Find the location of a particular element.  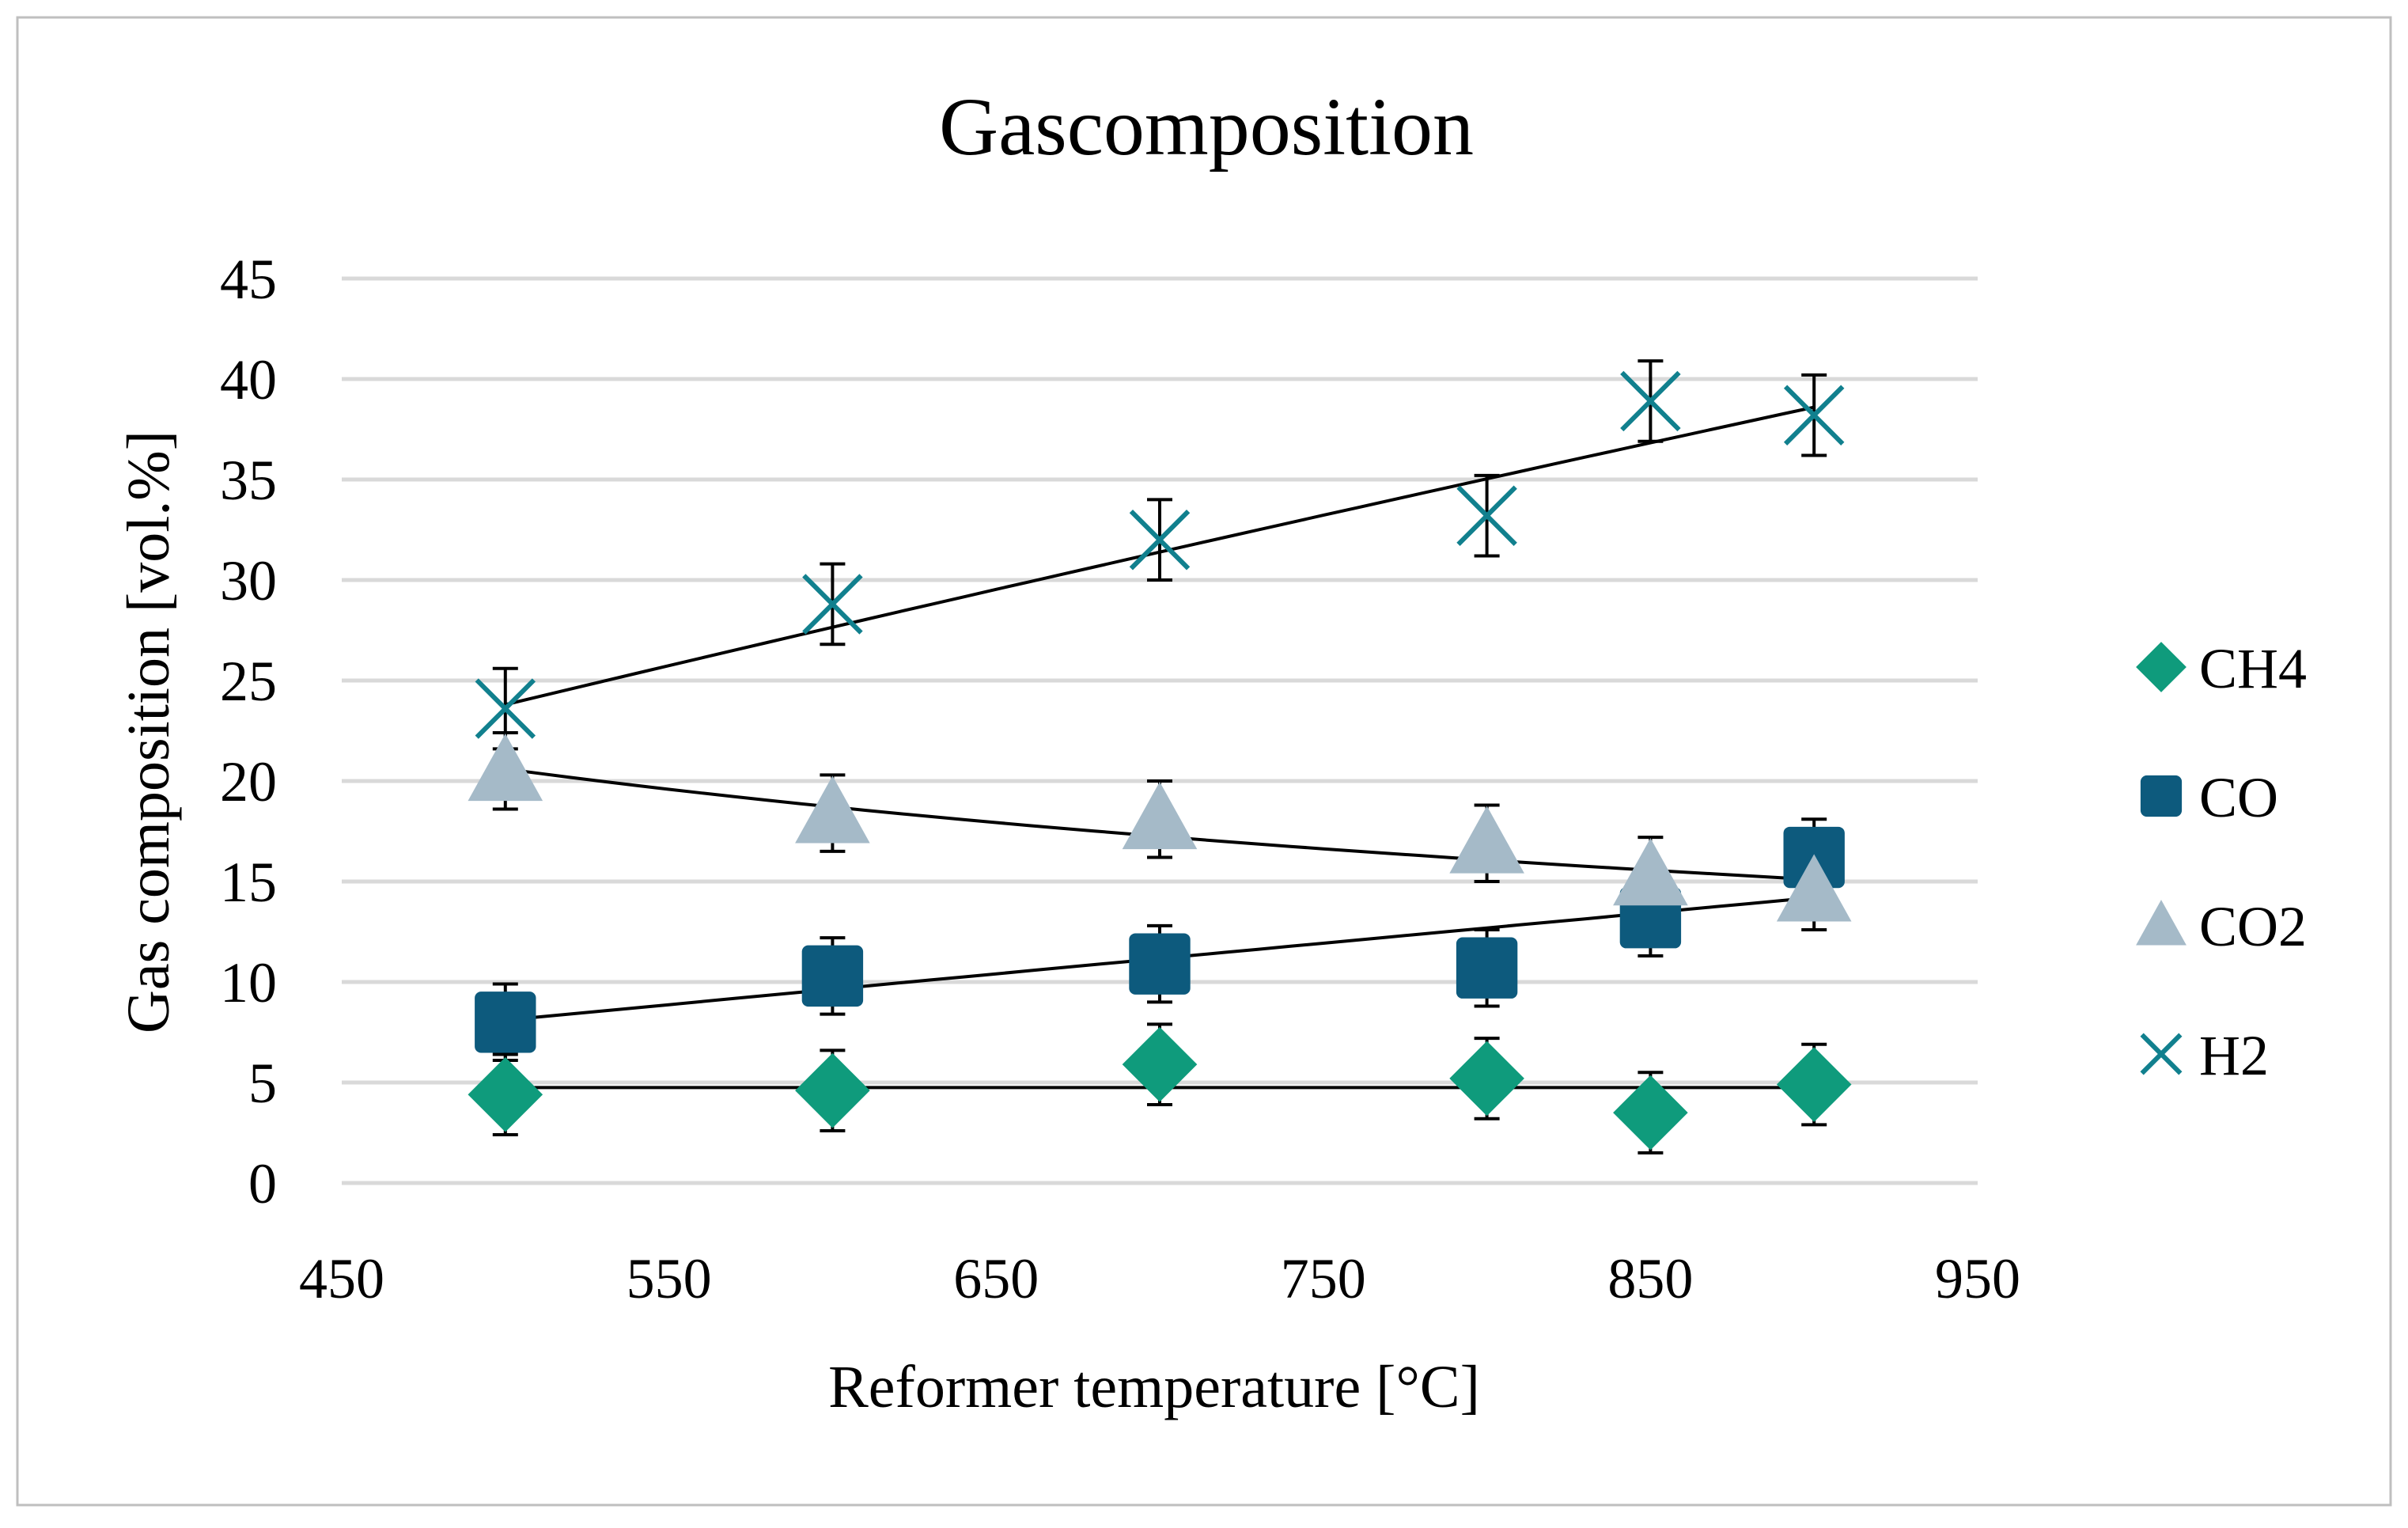

x-tick-label: 550 is located at coordinates (669, 1278).